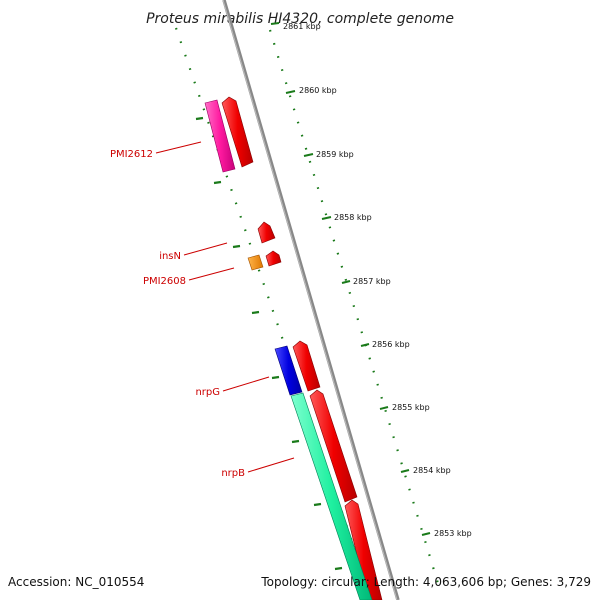 Image resolution: width=600 pixels, height=600 pixels. Describe the element at coordinates (164, 281) in the screenshot. I see `gene-label-PMI2608: PMI2608` at that location.